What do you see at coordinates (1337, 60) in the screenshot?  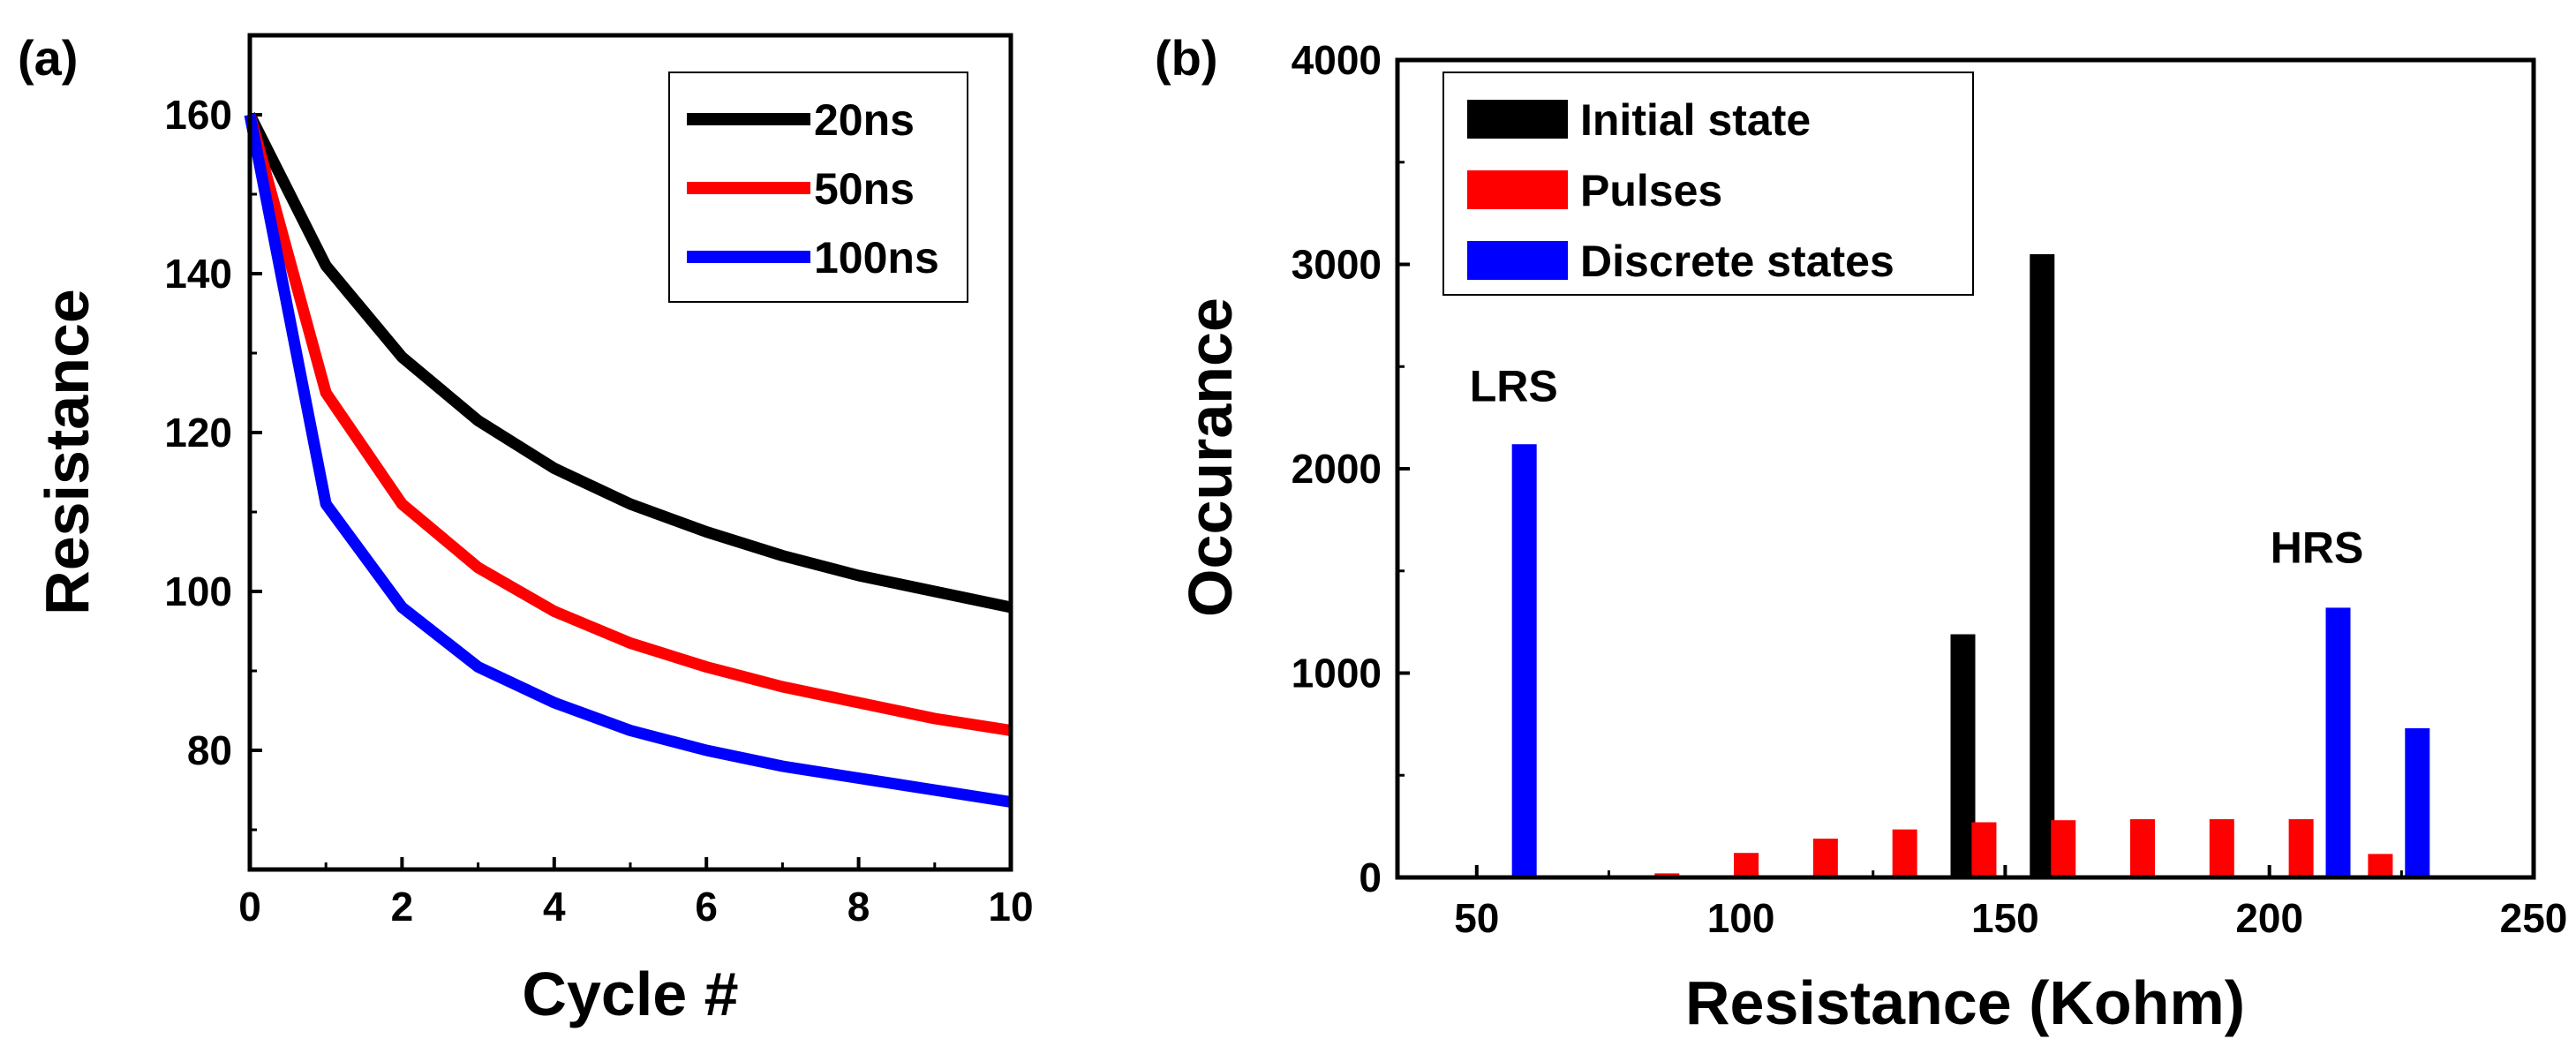 I see `panel-b-y-tick-label: 4000` at bounding box center [1337, 60].